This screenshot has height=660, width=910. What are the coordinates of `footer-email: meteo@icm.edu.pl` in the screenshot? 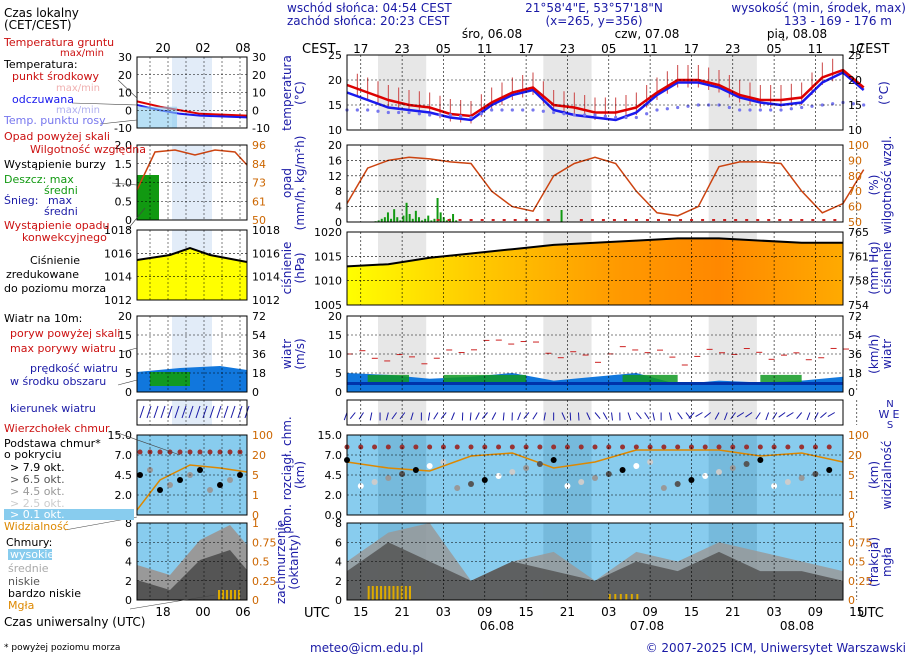 It's located at (366, 648).